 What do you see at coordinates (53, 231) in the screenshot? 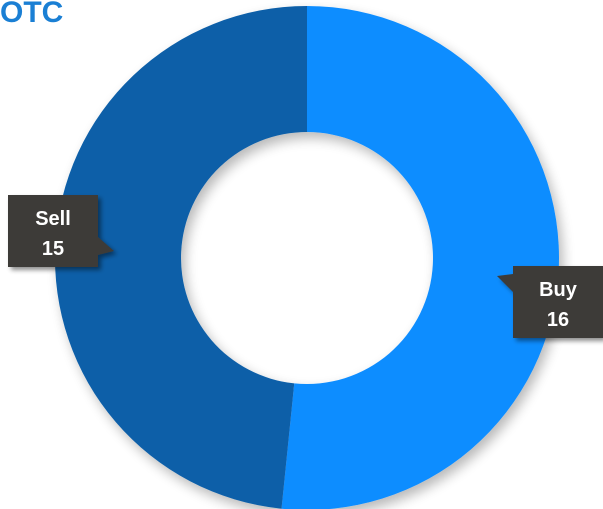
I see `callout-box-sell` at bounding box center [53, 231].